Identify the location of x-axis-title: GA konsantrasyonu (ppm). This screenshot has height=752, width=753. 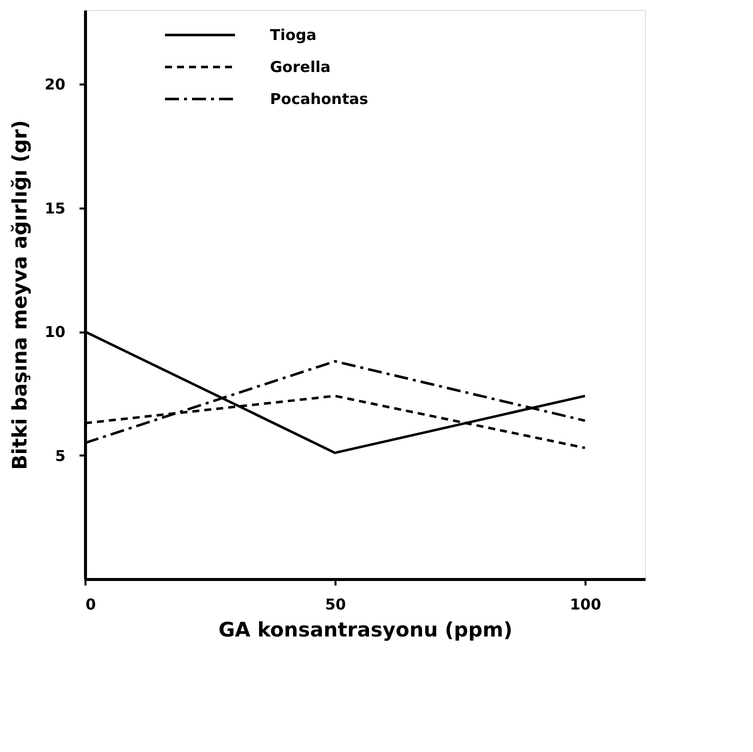
(365, 630).